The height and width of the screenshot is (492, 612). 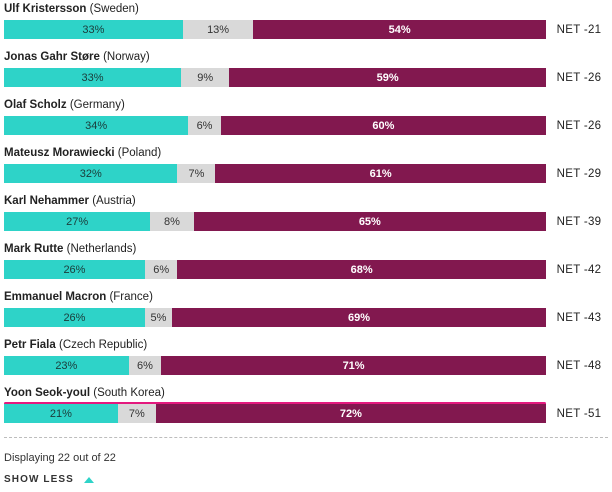 What do you see at coordinates (131, 297) in the screenshot?
I see `leader-country: France` at bounding box center [131, 297].